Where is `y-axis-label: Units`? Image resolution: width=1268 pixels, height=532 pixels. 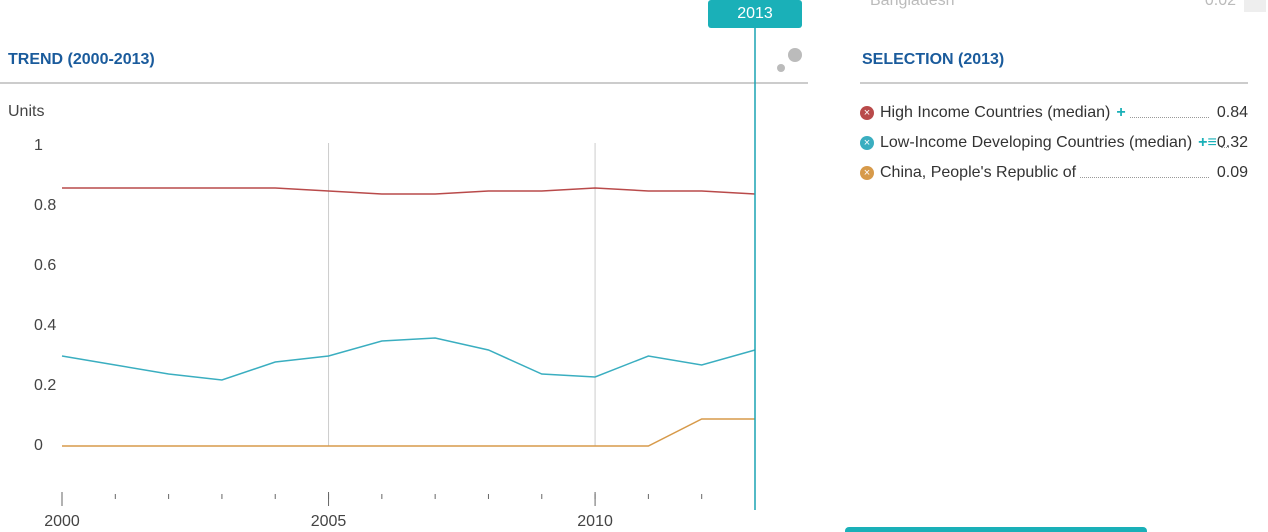 y-axis-label: Units is located at coordinates (26, 111).